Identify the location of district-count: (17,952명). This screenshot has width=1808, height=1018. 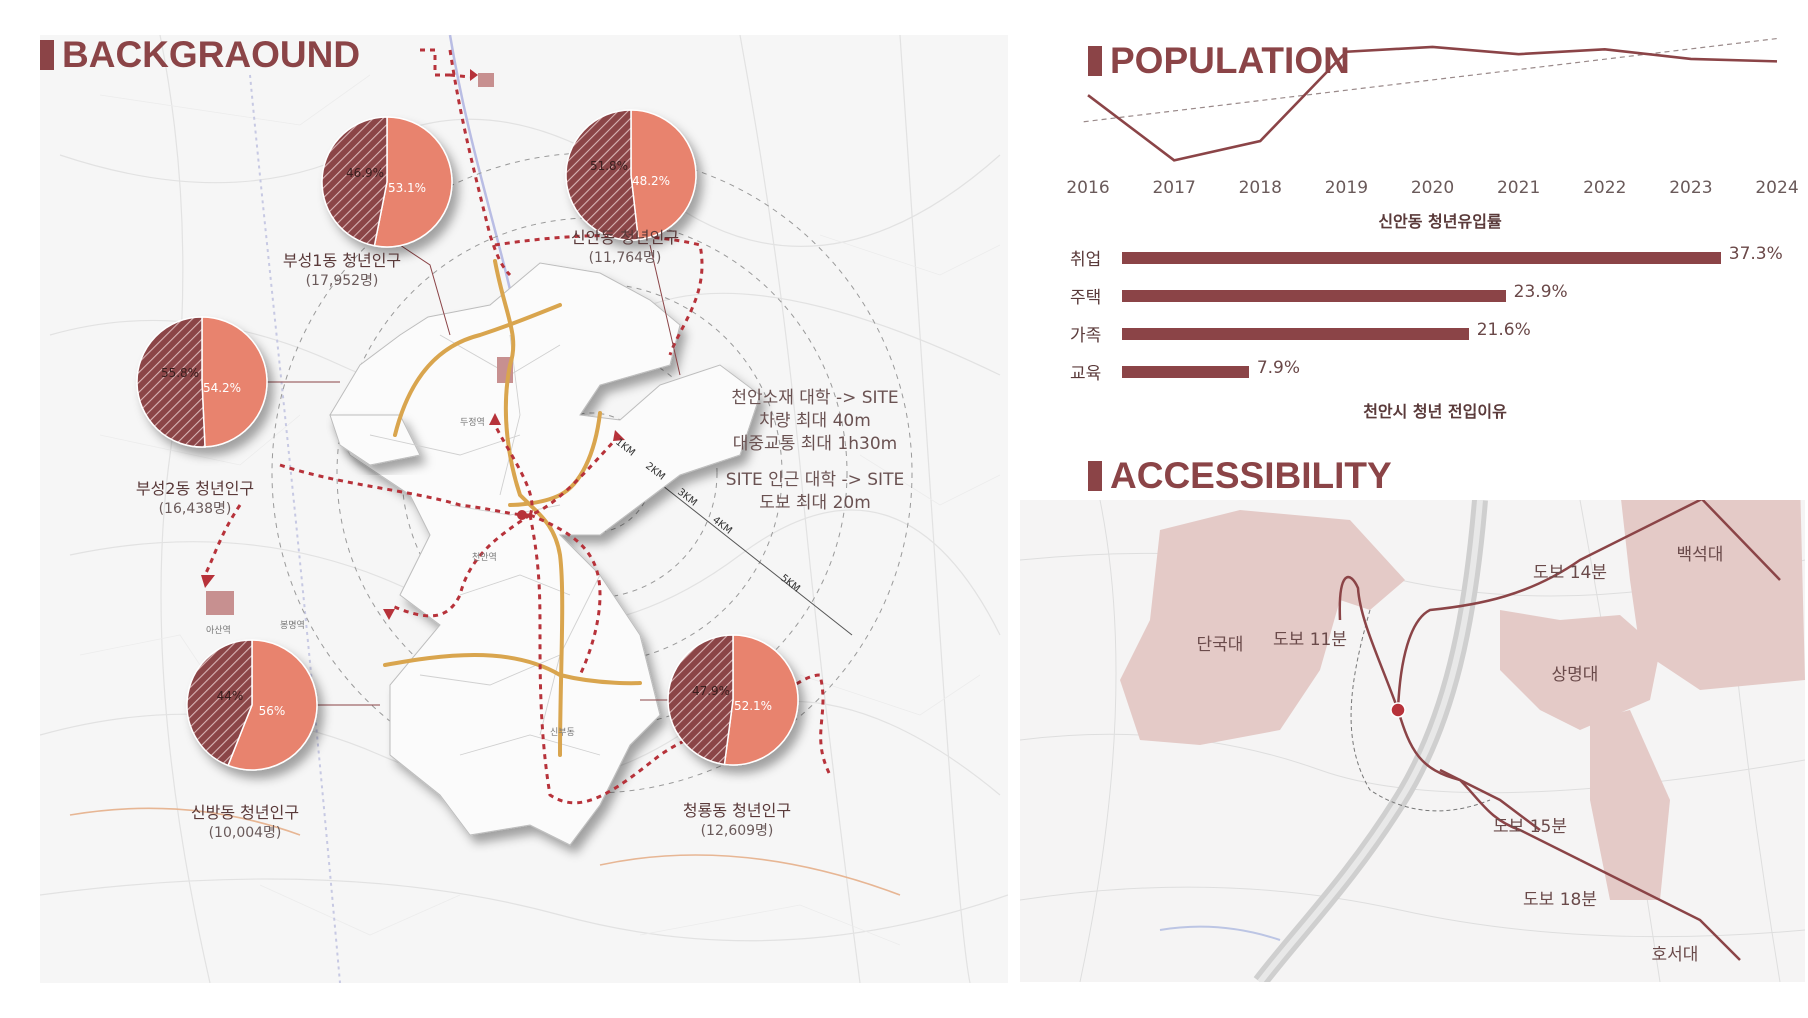
(342, 281).